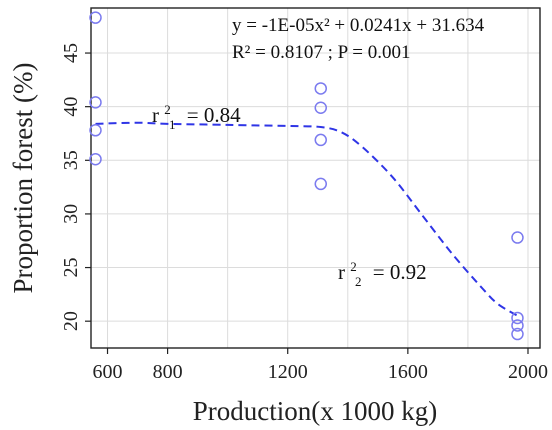  I want to click on equation-annotation: y = -1E-05x² + 0.0241x + 31.634, so click(358, 25).